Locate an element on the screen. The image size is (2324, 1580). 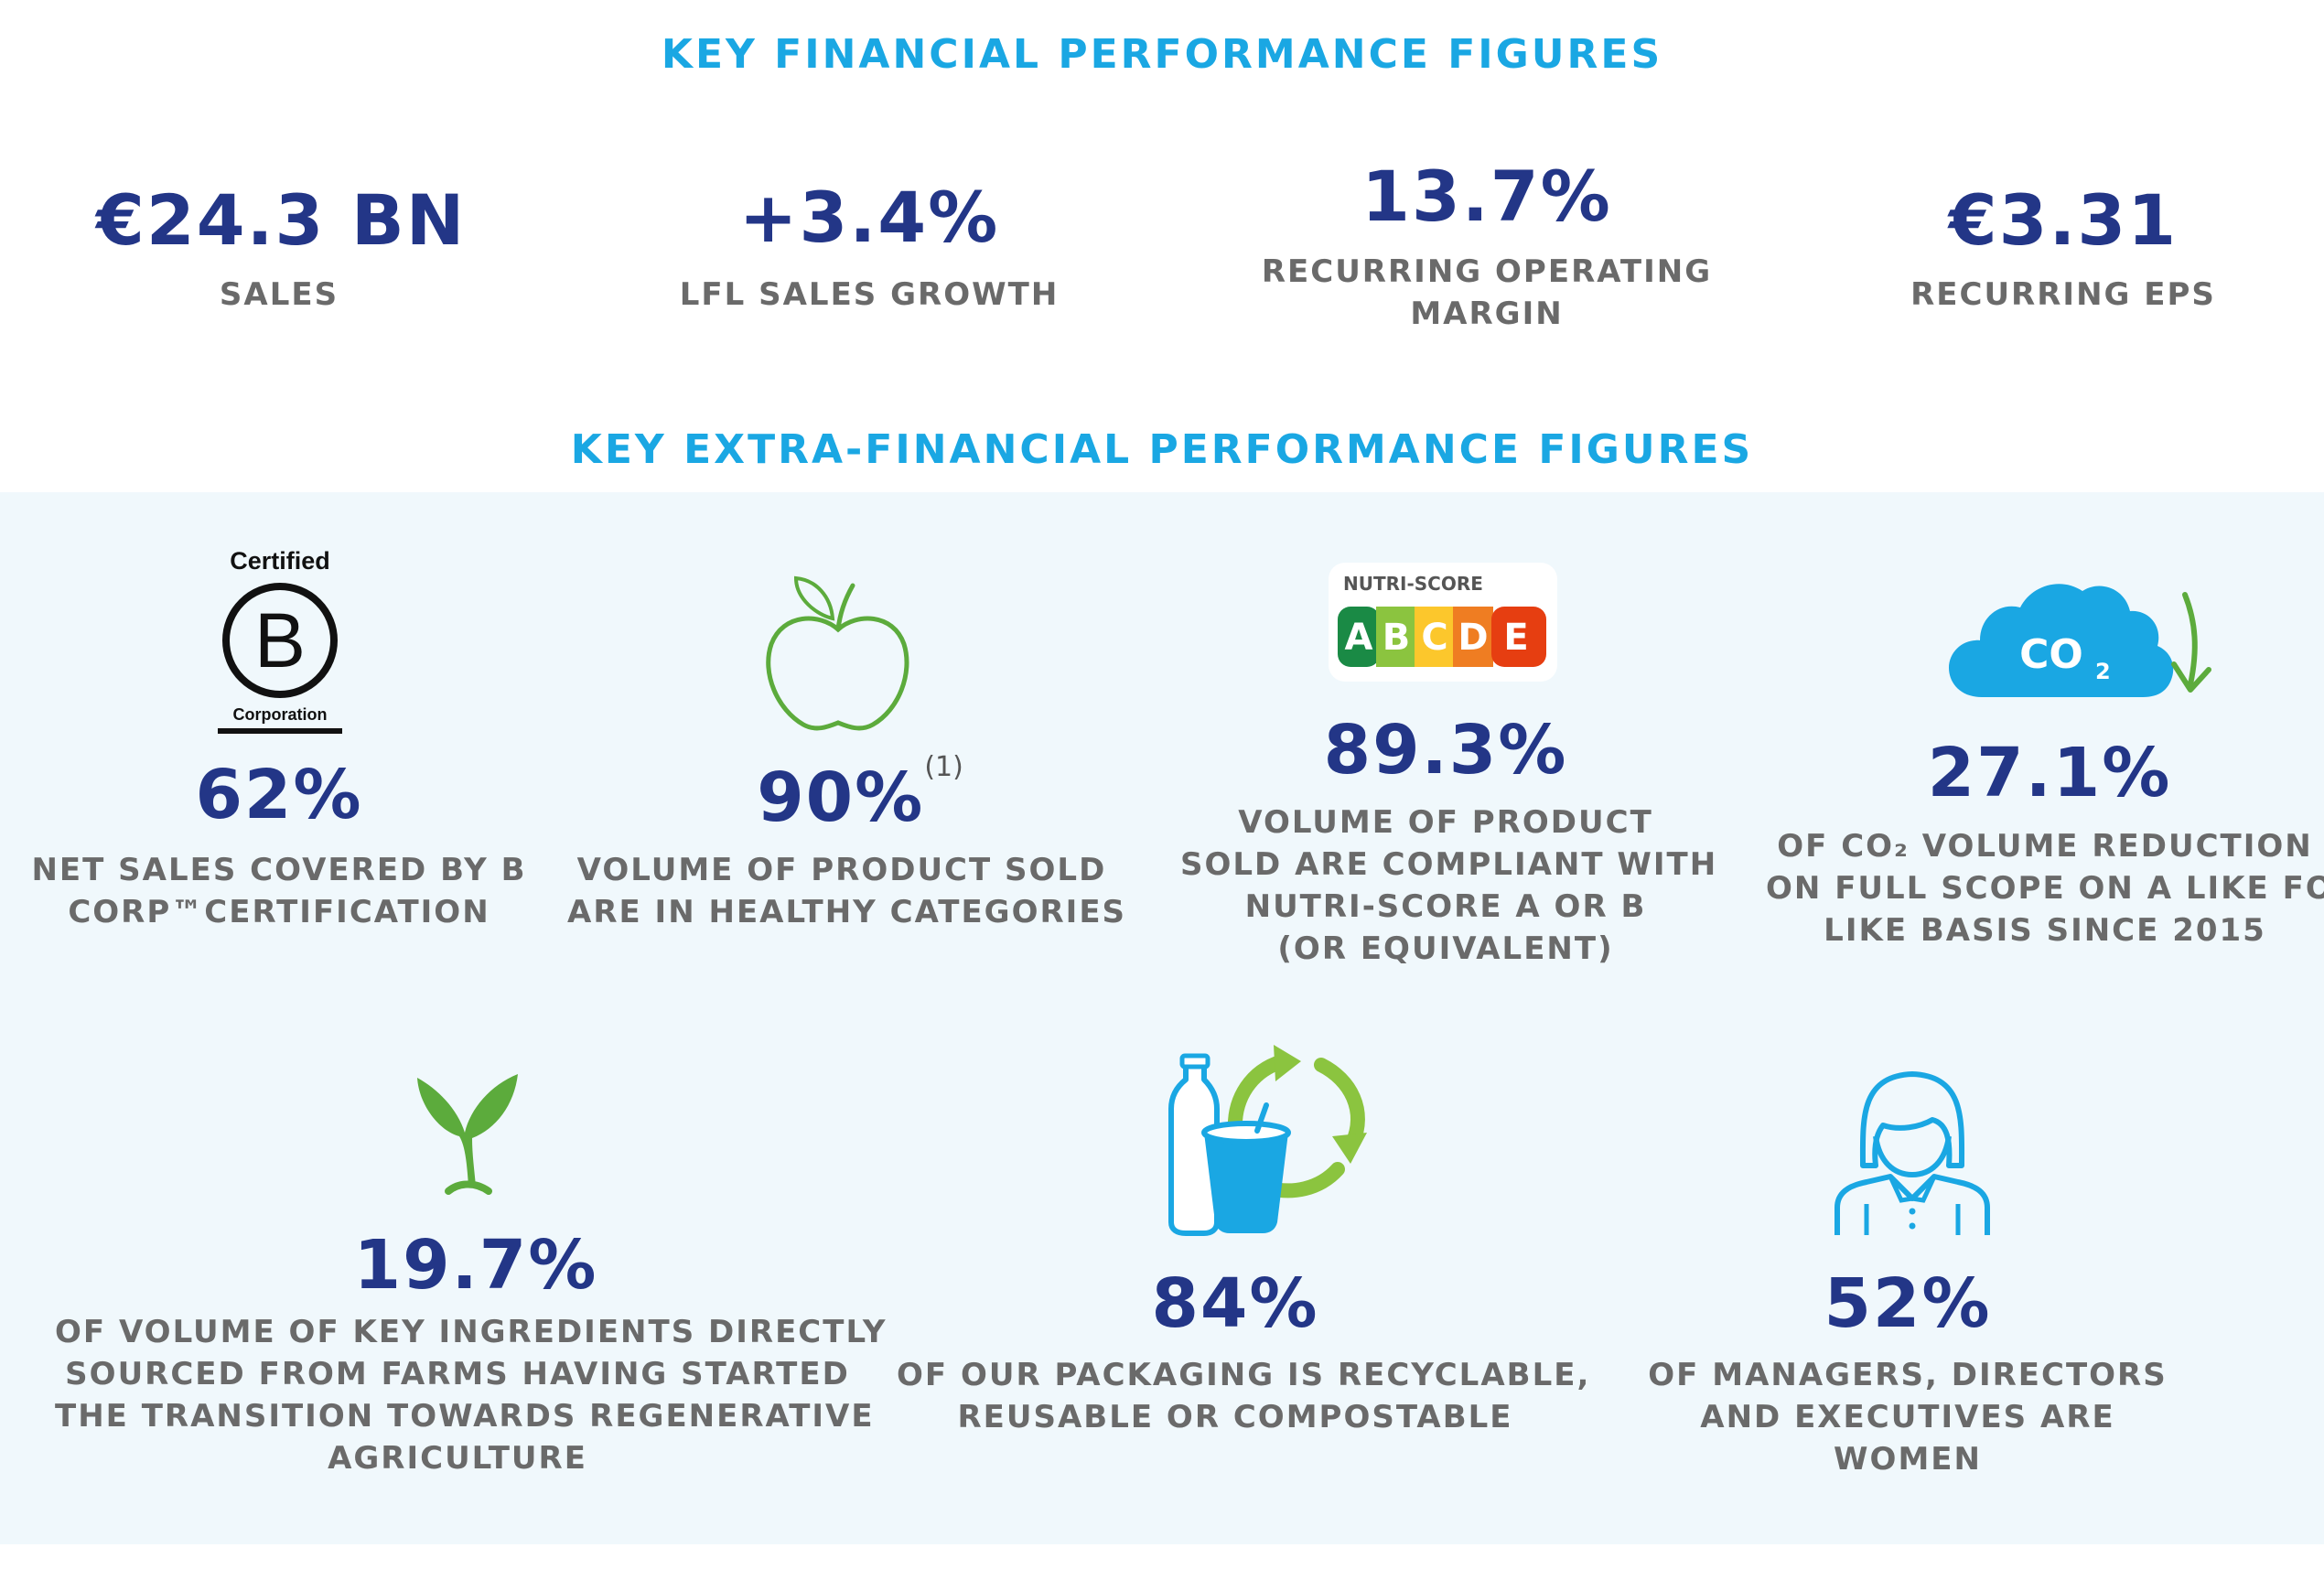
recurring-eps-label: RECURRING EPS is located at coordinates (2063, 294).